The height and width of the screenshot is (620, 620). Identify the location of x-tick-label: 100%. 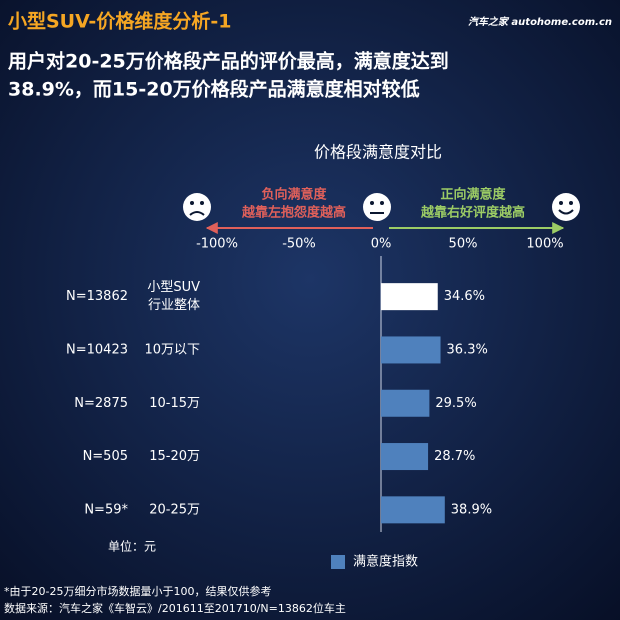
(544, 244).